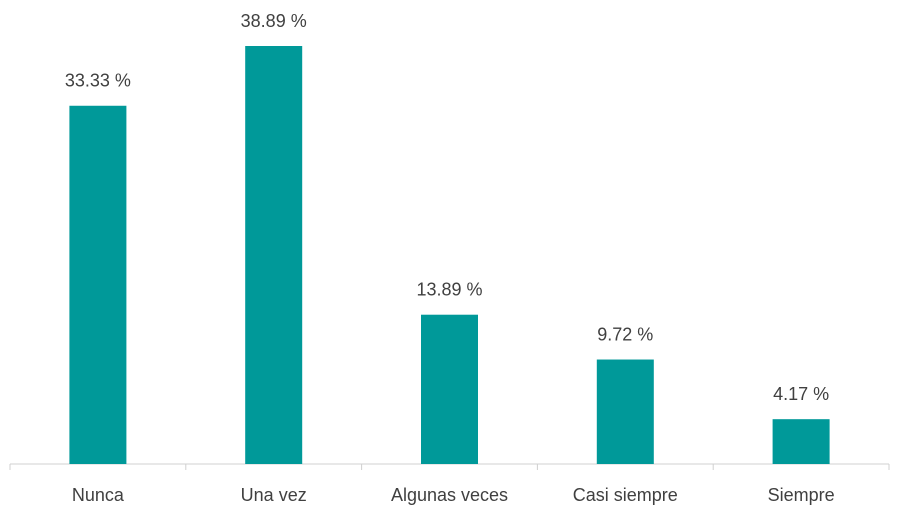 The image size is (899, 508). Describe the element at coordinates (449, 495) in the screenshot. I see `x-tick-label: Algunas veces` at that location.